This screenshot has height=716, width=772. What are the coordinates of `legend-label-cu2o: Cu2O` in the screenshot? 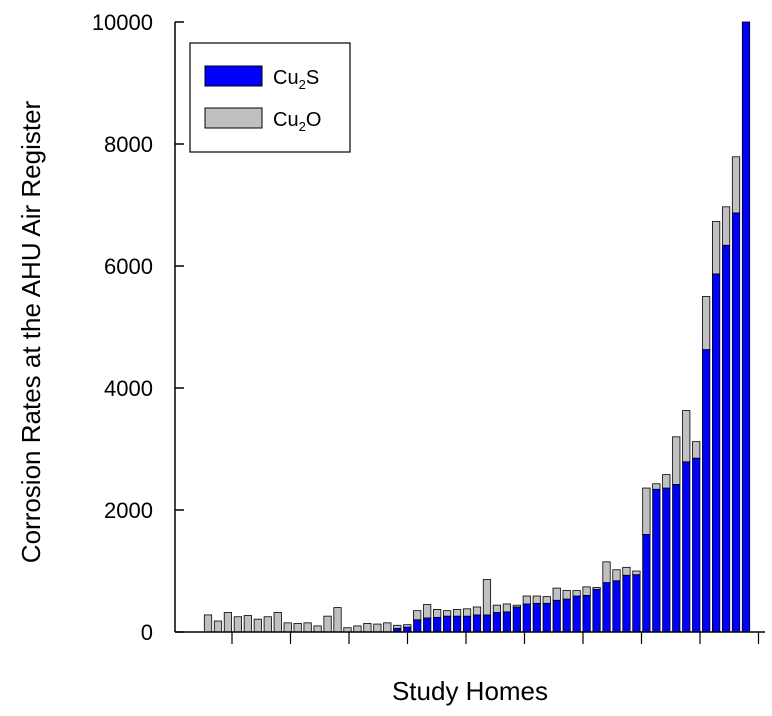 It's located at (297, 121).